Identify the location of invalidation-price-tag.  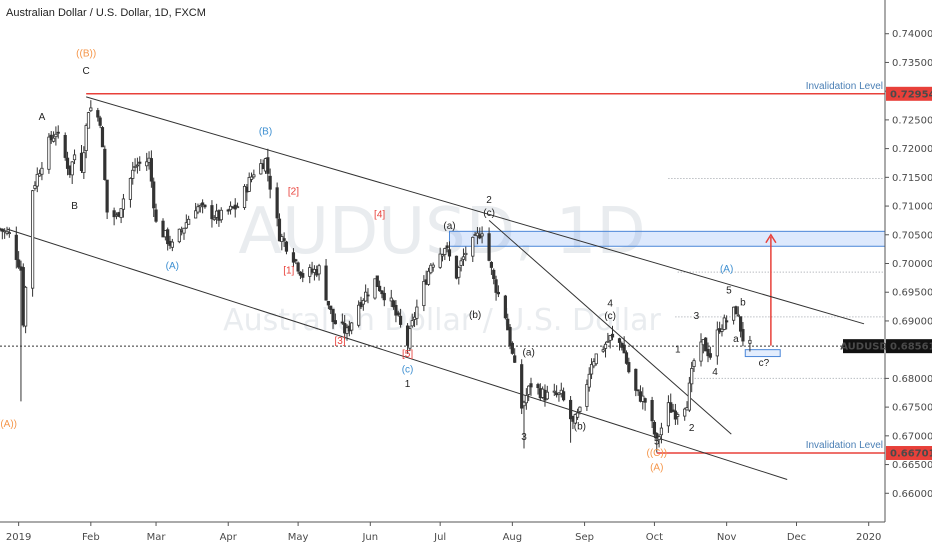
(909, 453).